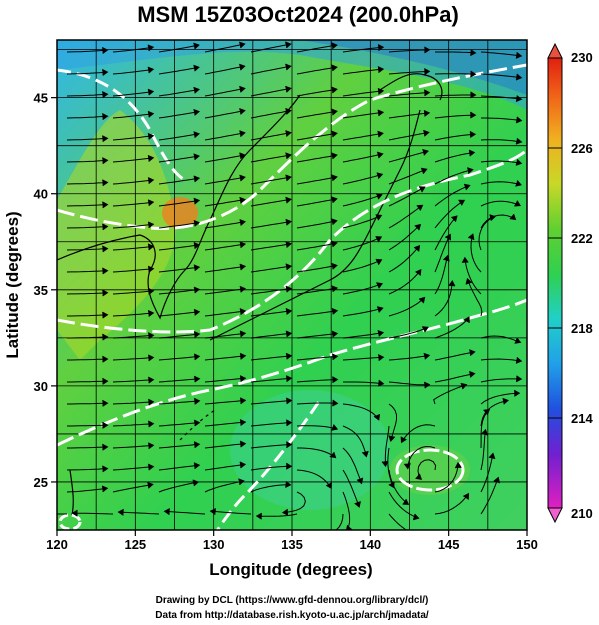  Describe the element at coordinates (57, 544) in the screenshot. I see `x-tick-label: 120` at that location.